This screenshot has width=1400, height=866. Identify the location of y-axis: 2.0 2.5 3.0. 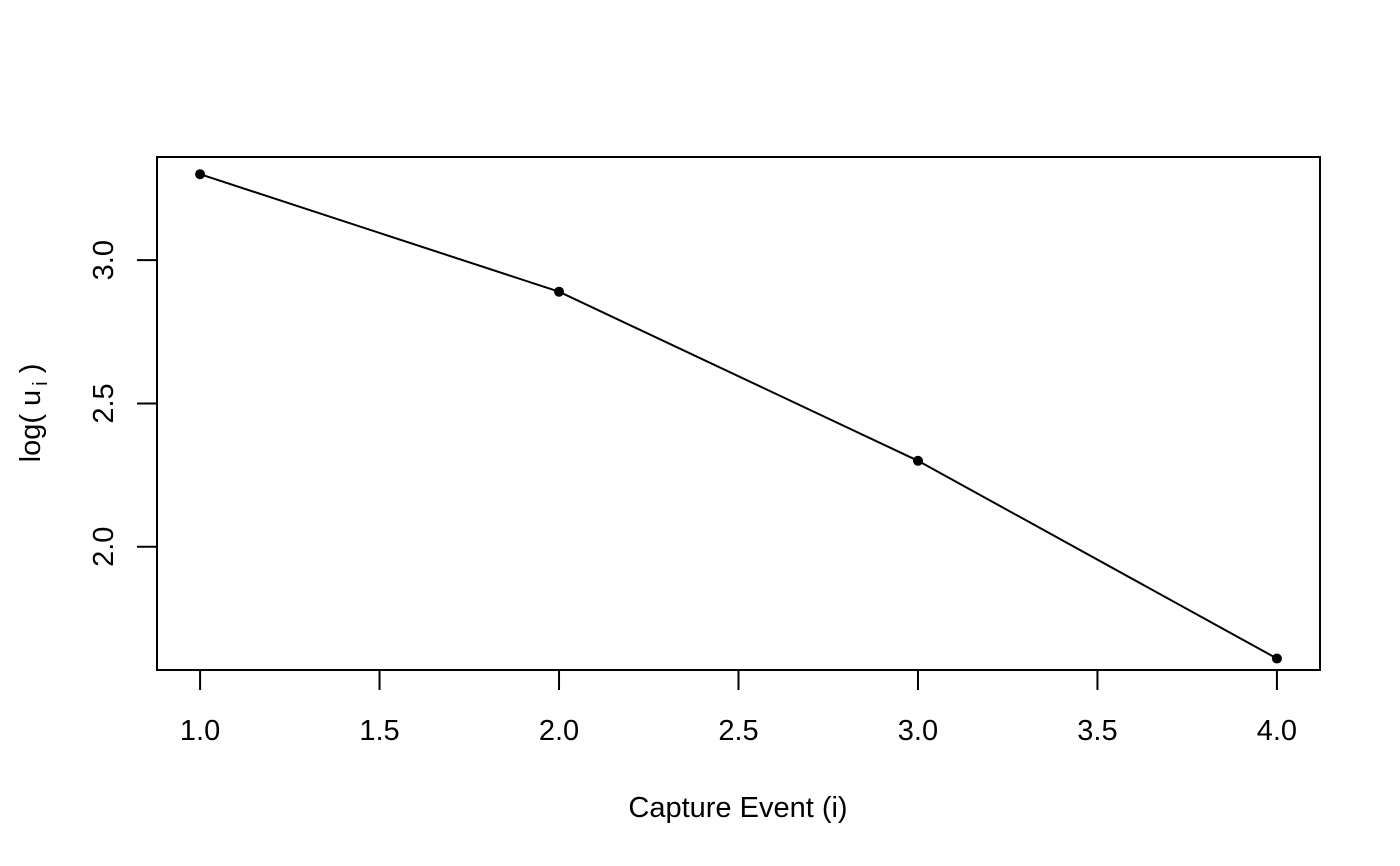
(123, 403).